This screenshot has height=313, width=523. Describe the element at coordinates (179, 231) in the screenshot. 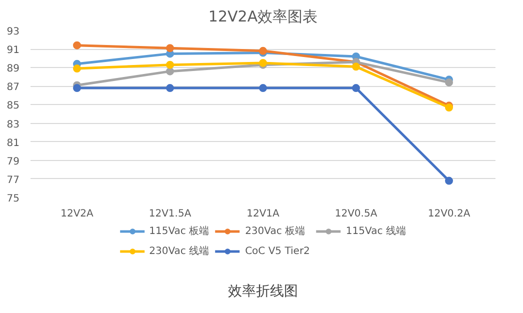

I see `legend-label: 115Vac 板端` at that location.